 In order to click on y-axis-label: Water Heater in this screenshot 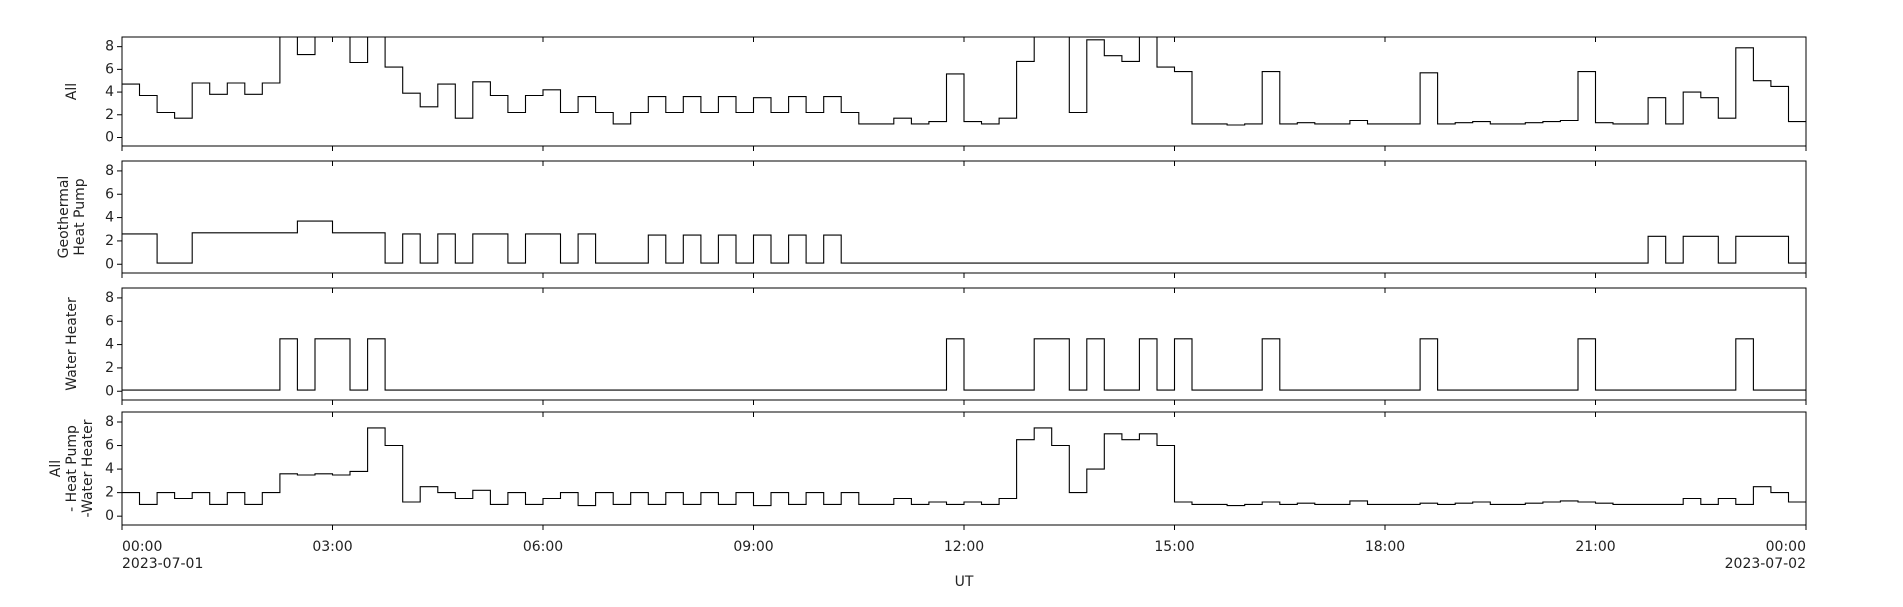, I will do `click(72, 344)`.